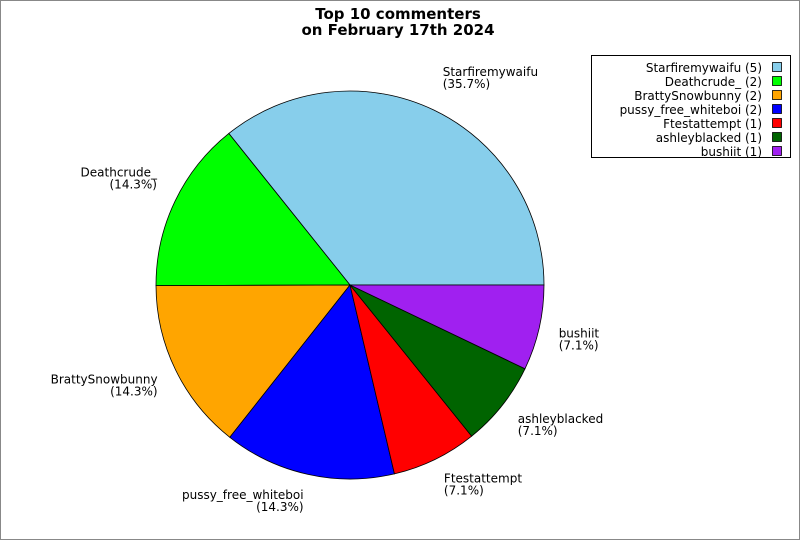  I want to click on legend-label: pussy_free_whiteboi (2), so click(691, 110).